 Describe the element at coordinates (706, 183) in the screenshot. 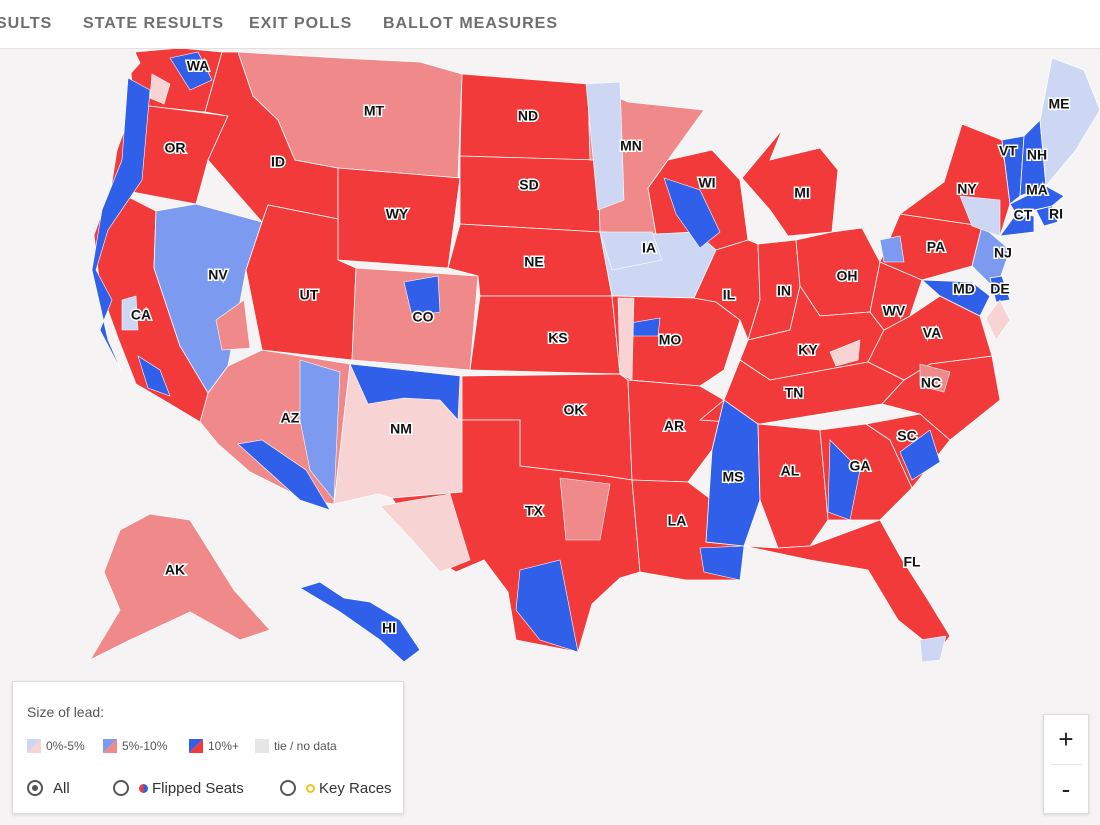

I see `state-label-wi: WI` at that location.